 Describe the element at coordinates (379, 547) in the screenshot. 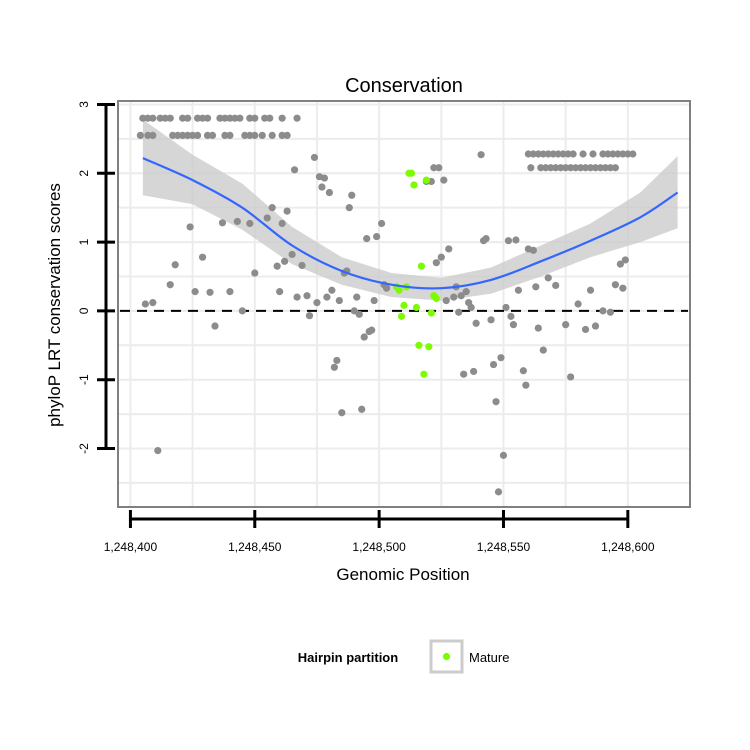

I see `x-tick-label: 1,248,500` at that location.